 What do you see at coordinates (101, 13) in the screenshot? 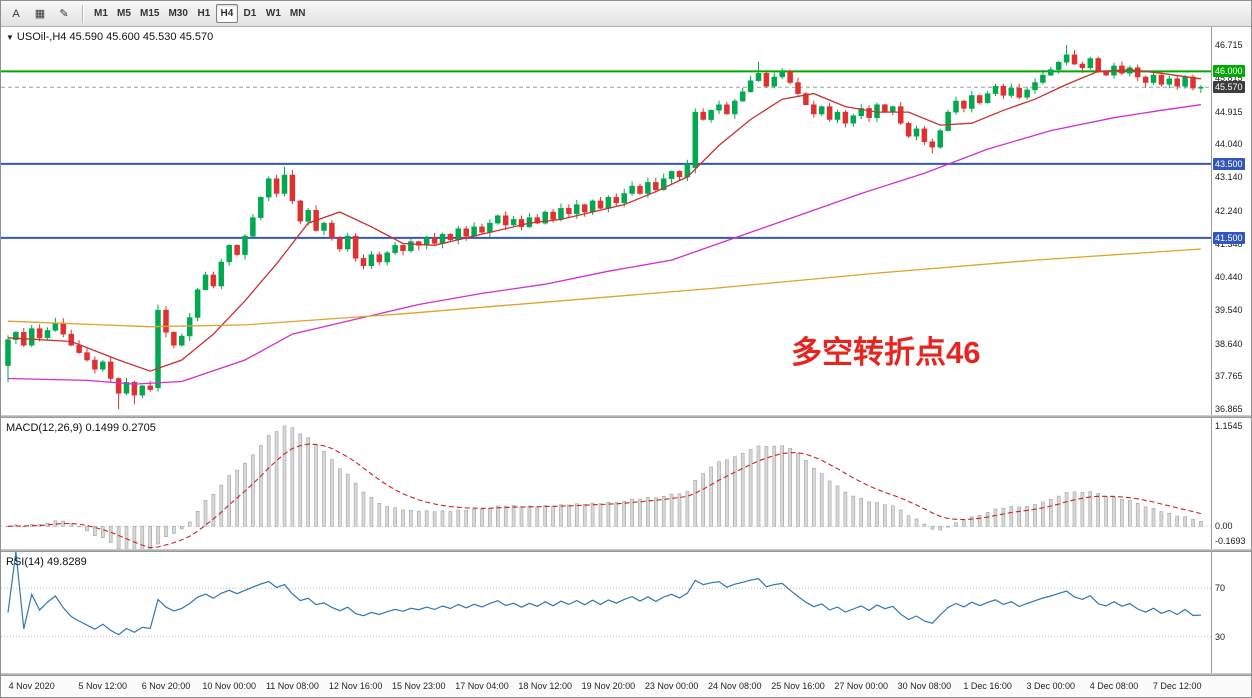
I see `timeframe-m1-button: M1` at bounding box center [101, 13].